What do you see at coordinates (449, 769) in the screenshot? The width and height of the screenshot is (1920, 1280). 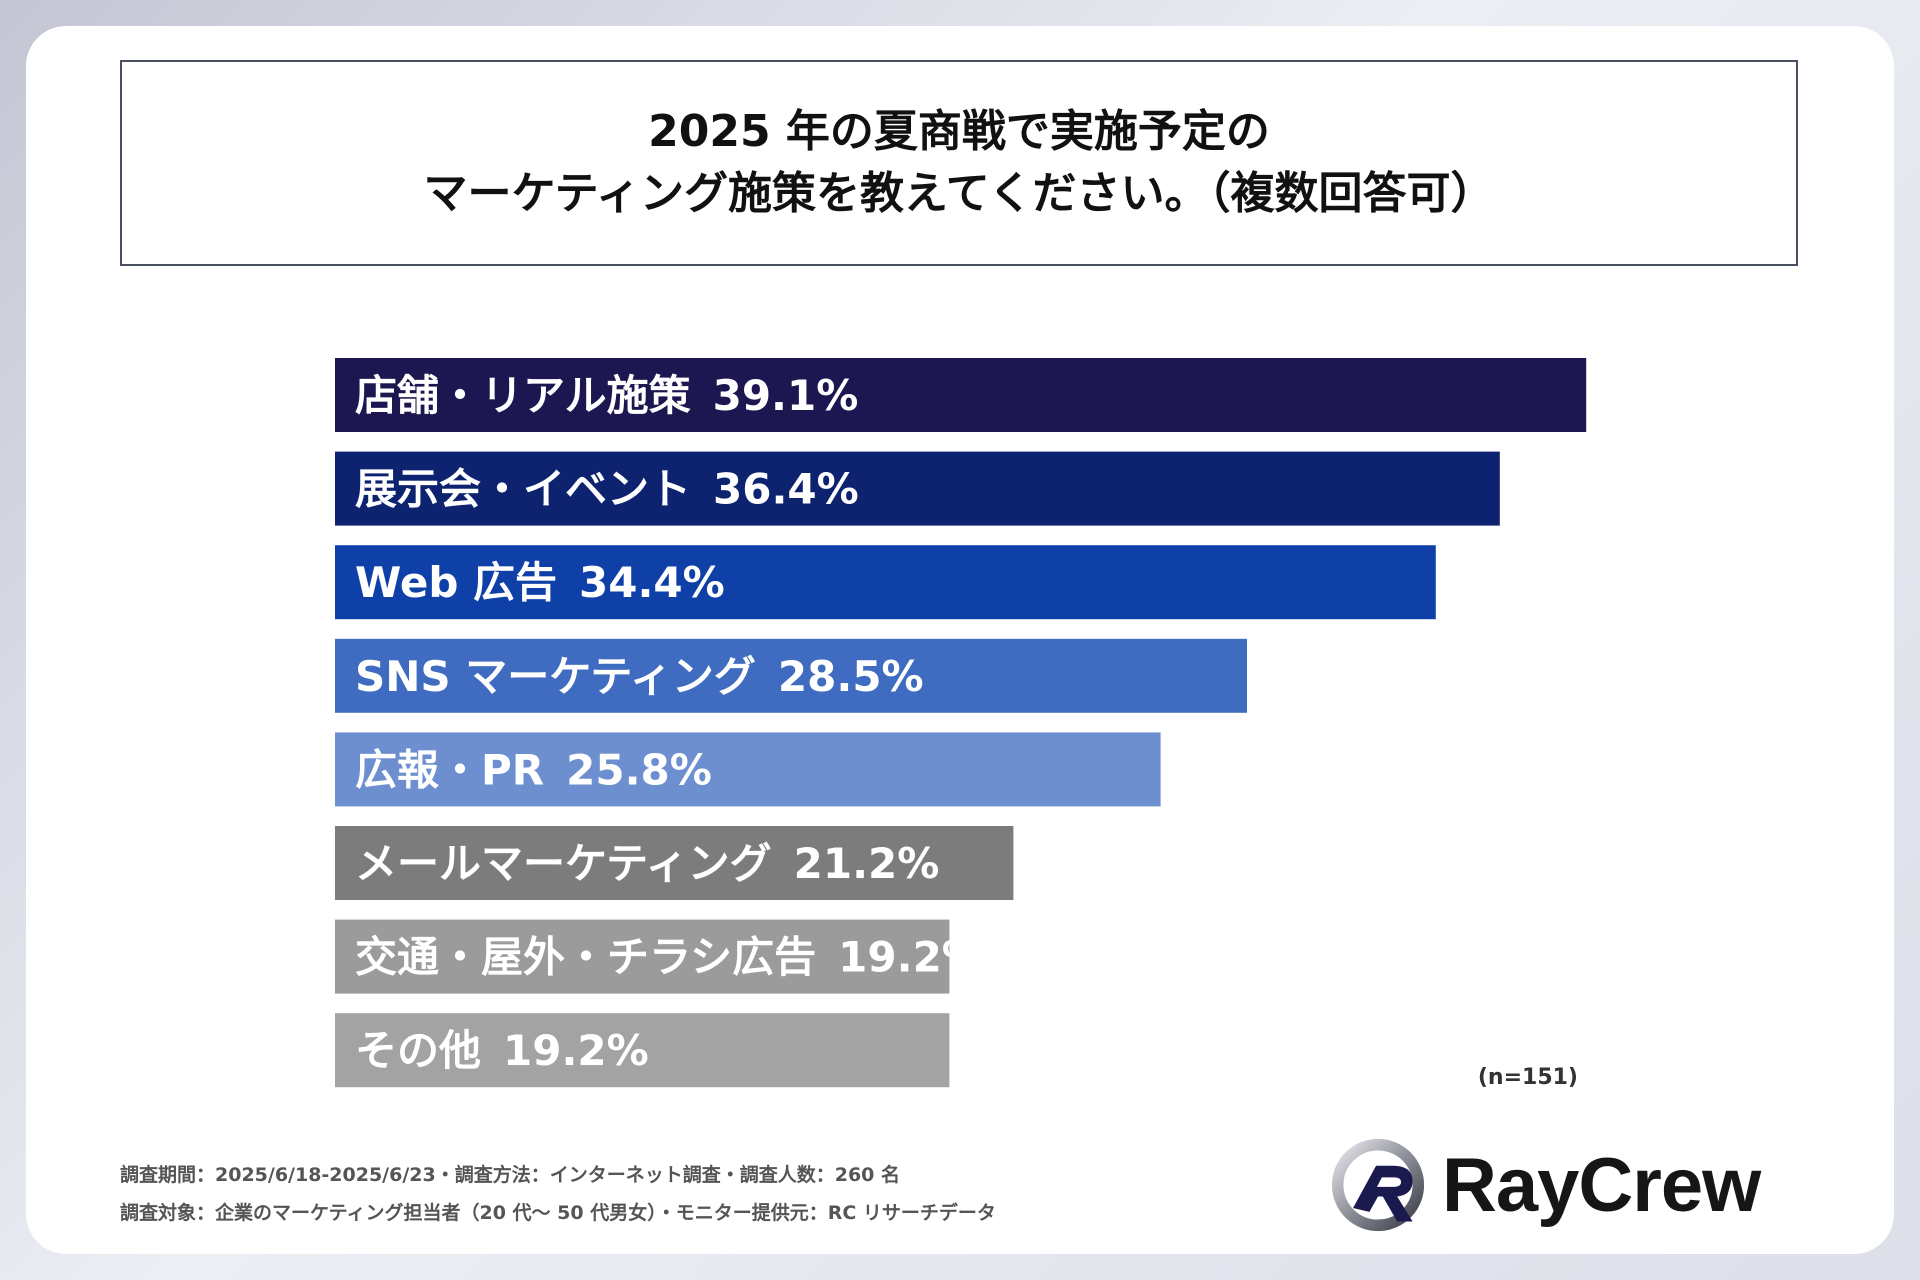 I see `bar-category-5: 広報・PR` at bounding box center [449, 769].